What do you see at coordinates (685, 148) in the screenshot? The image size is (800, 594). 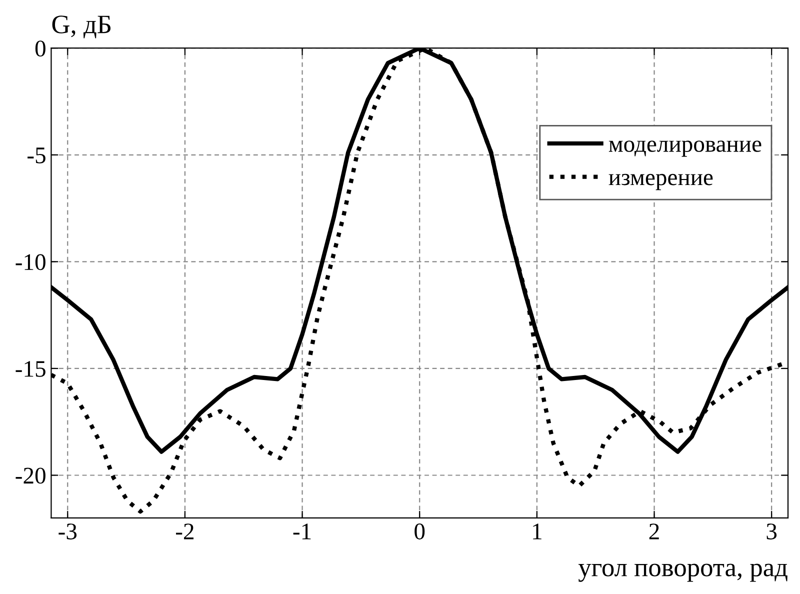 I see `legend-label: моделирование` at bounding box center [685, 148].